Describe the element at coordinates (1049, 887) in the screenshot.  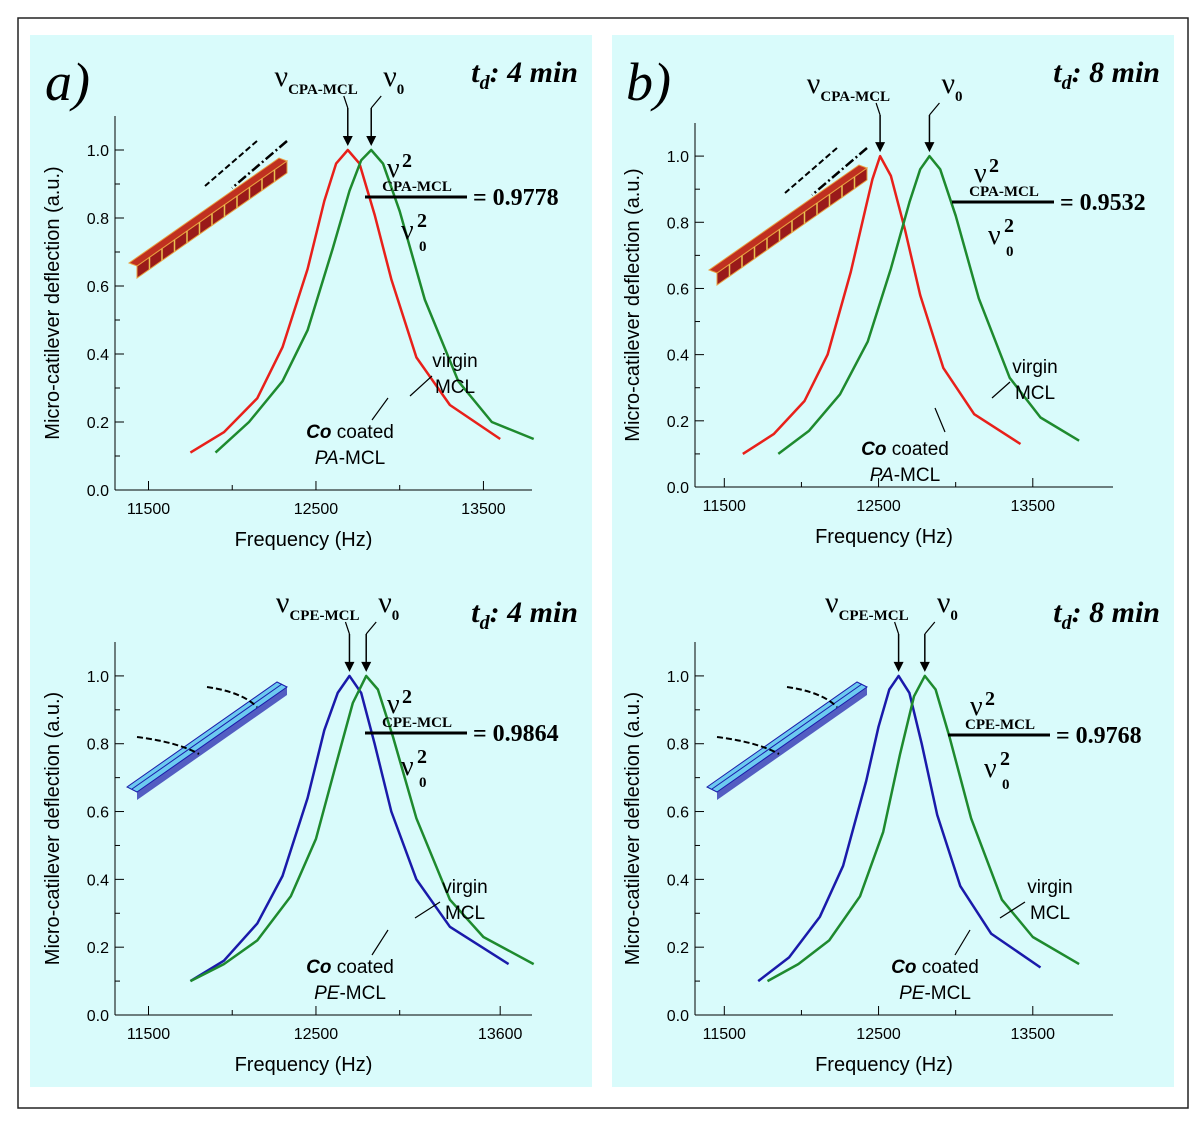
I see `curve-label: virgin` at that location.